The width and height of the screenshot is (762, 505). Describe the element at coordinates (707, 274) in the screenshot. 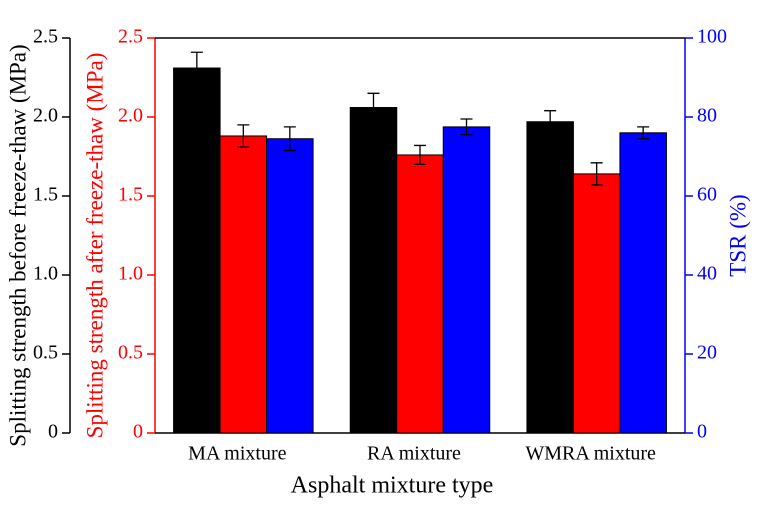

I see `tick-label: 40` at that location.